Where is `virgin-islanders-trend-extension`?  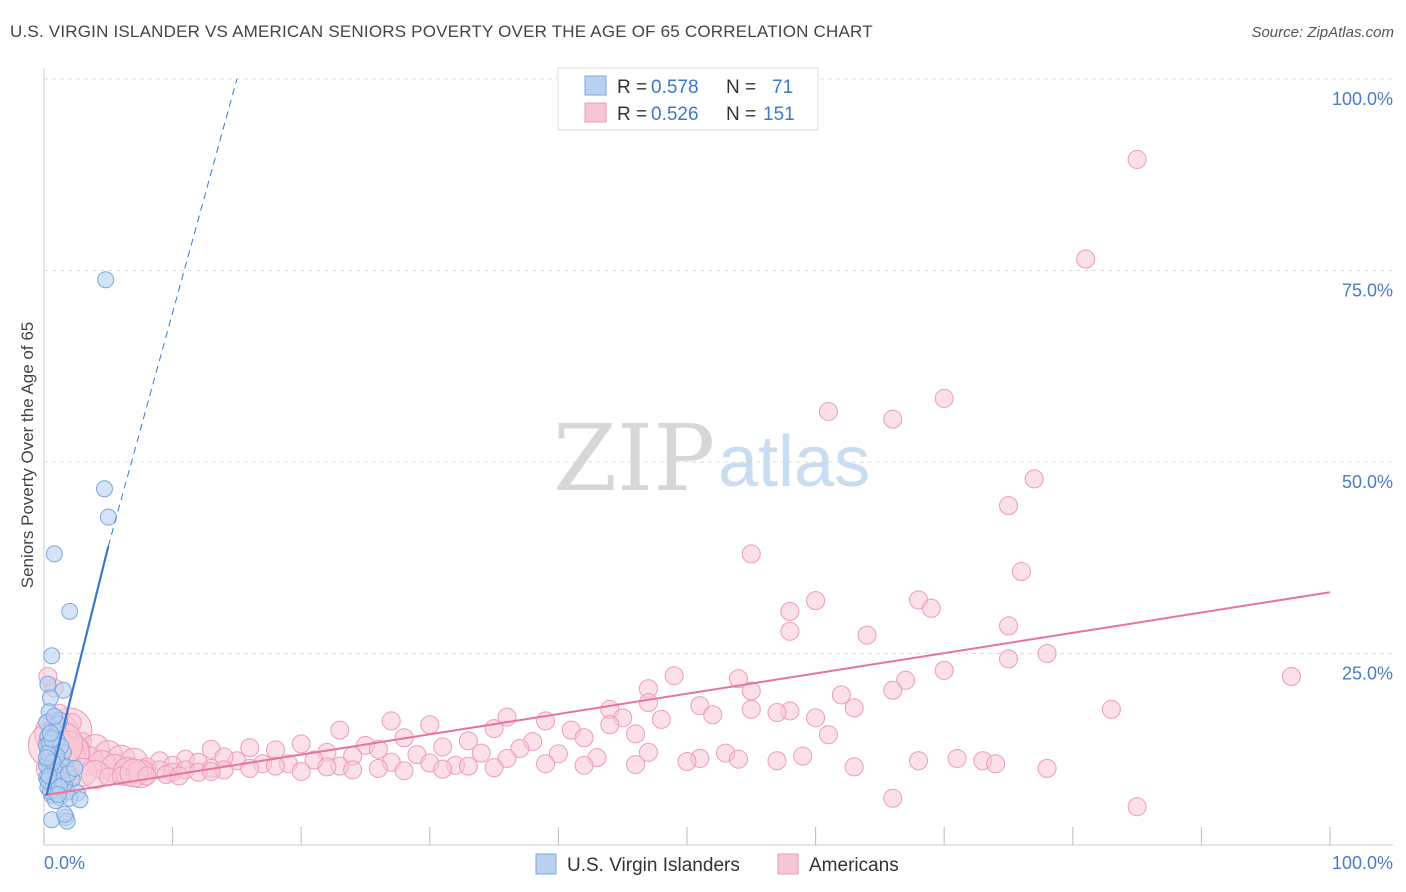
virgin-islanders-trend-extension is located at coordinates (172, 312).